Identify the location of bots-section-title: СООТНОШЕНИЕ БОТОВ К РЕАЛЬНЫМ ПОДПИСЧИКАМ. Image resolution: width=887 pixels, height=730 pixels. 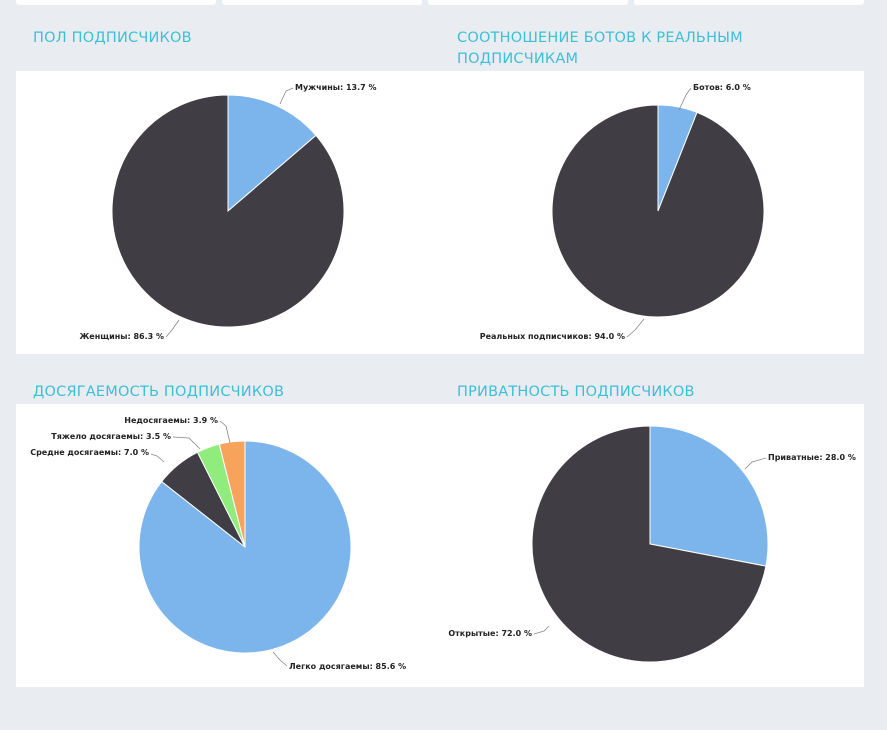
(600, 48).